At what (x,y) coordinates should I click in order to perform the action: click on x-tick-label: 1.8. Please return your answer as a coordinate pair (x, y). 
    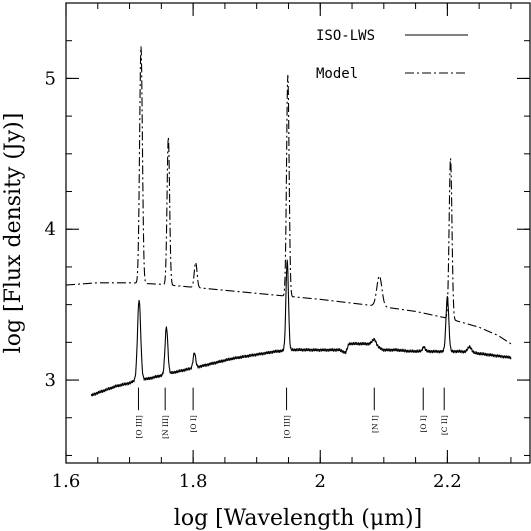
    Looking at the image, I should click on (193, 481).